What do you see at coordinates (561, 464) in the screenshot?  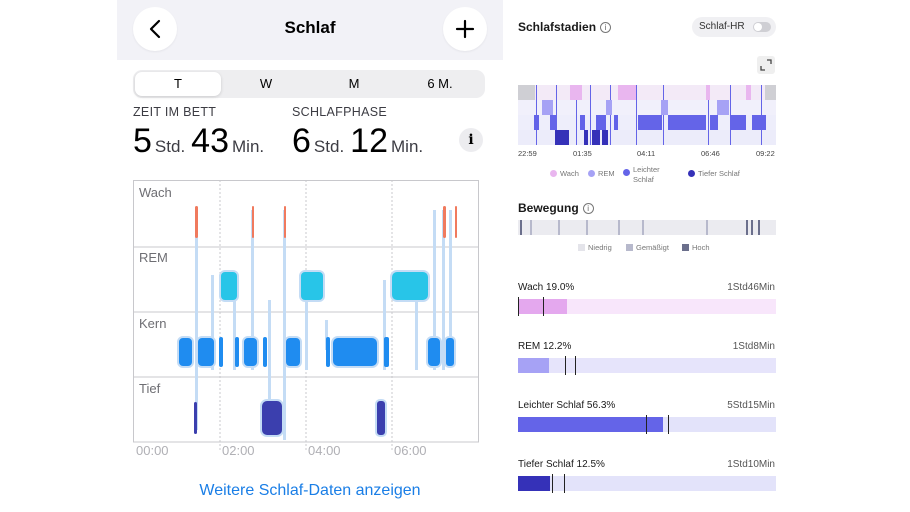 I see `row-deep-label: Tiefer Schlaf 12.5%` at bounding box center [561, 464].